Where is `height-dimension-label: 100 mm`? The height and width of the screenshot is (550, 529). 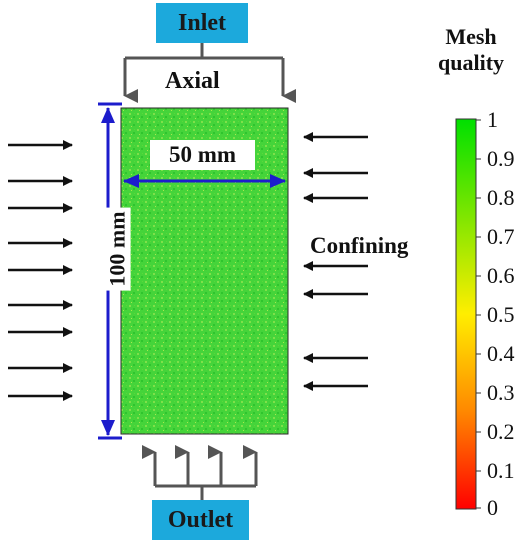
height-dimension-label: 100 mm is located at coordinates (117, 249).